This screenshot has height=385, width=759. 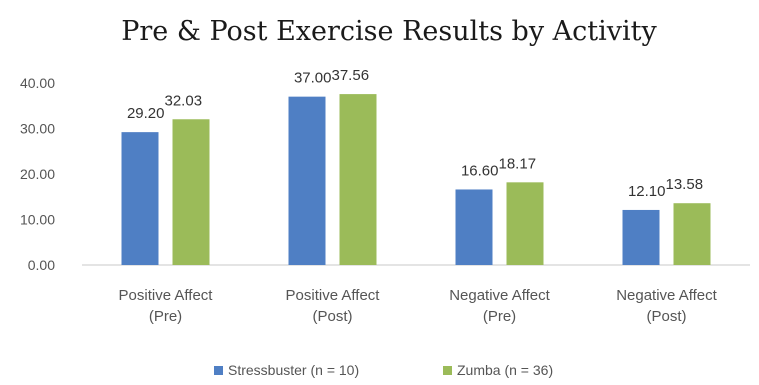 What do you see at coordinates (383, 370) in the screenshot?
I see `legend: Stressbuster (n = 10) Zumba (n = 36)` at bounding box center [383, 370].